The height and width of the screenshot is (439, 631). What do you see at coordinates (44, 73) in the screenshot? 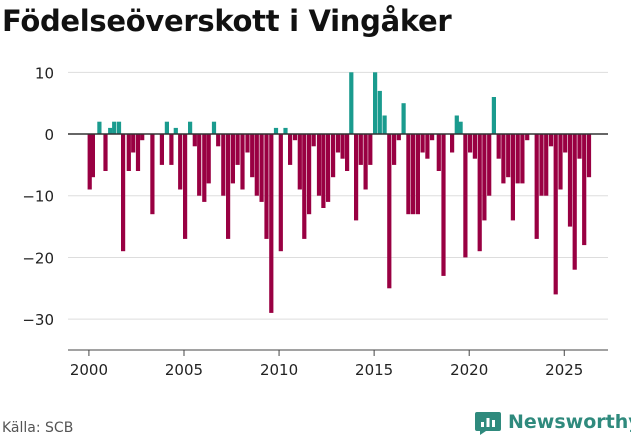
I see `y-tick-label: 10` at bounding box center [44, 73].